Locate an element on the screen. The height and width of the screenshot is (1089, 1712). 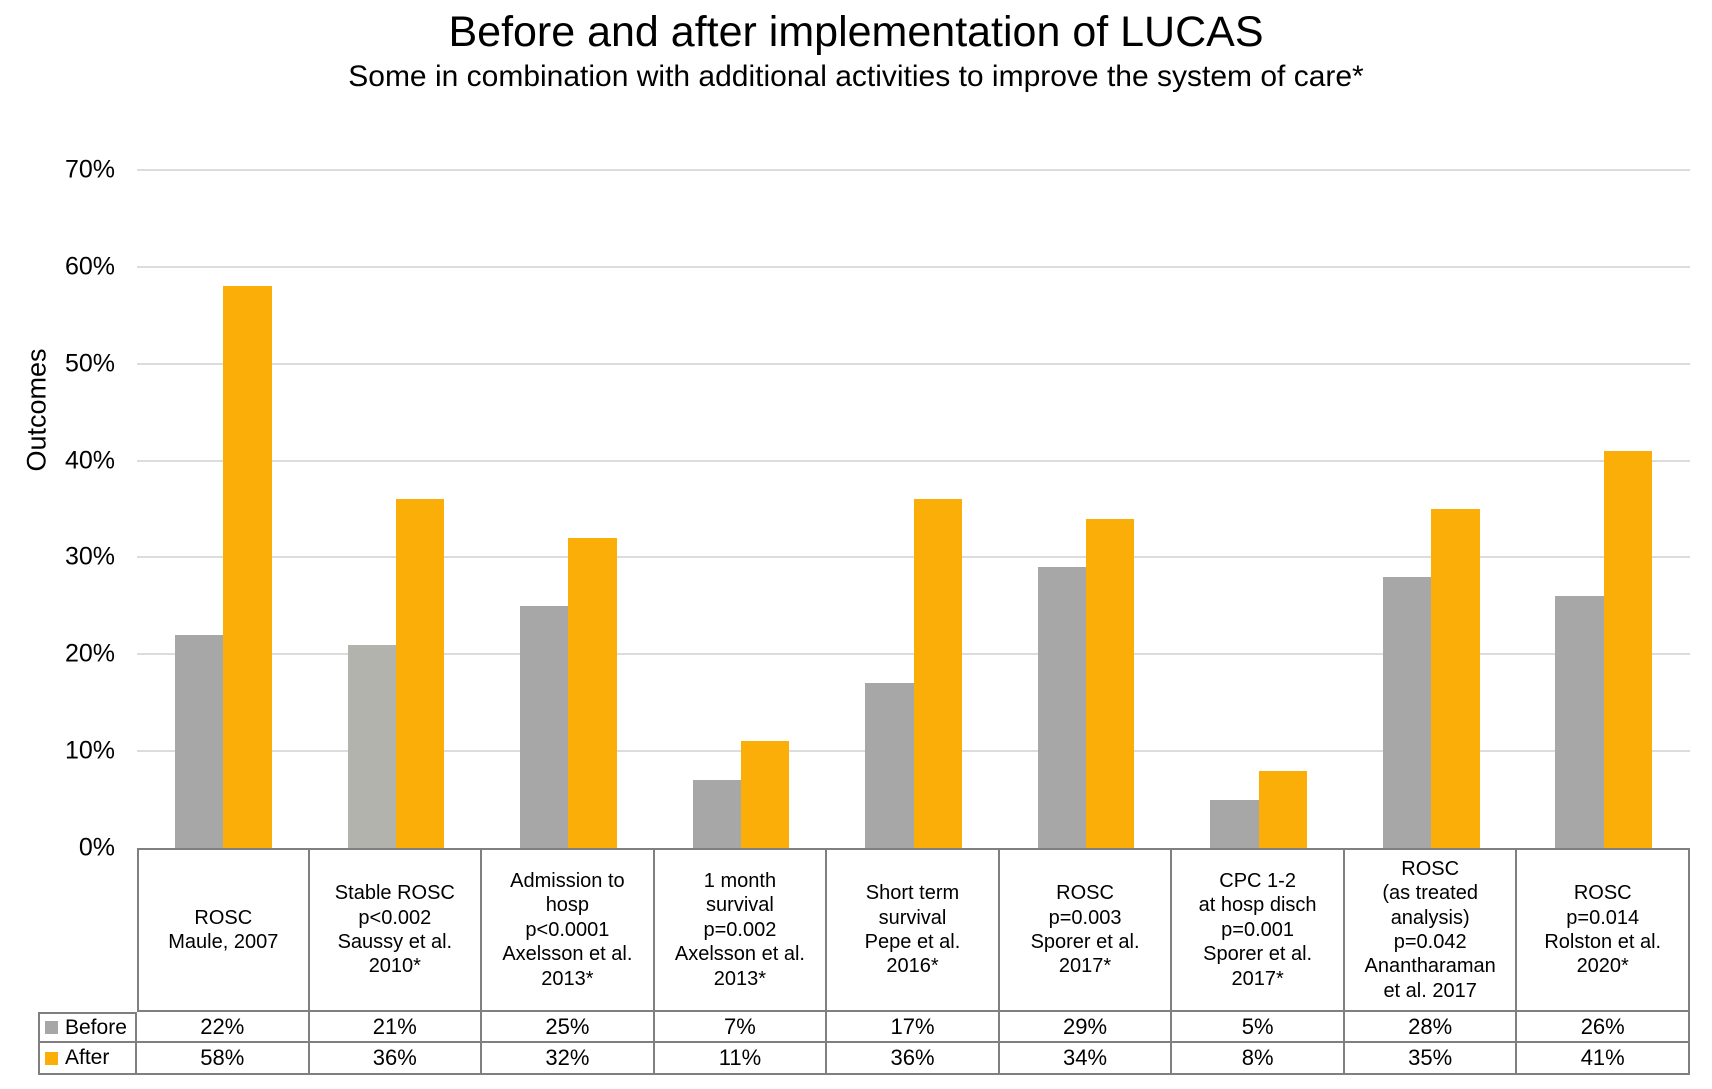
y-tick-label: 50% is located at coordinates (89, 363).